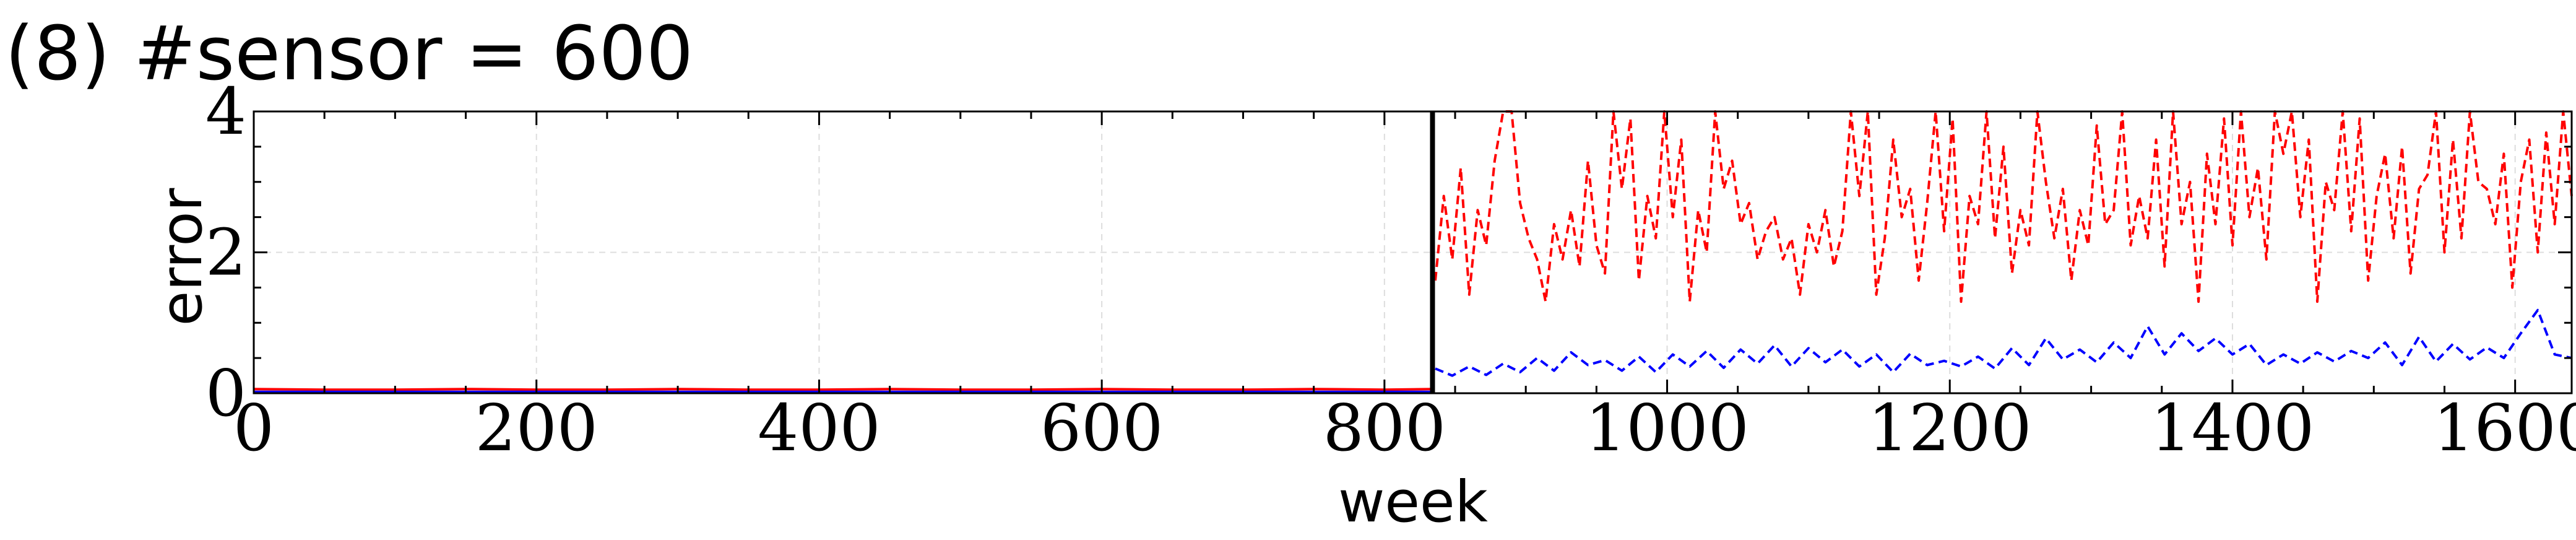 Image resolution: width=2576 pixels, height=540 pixels. What do you see at coordinates (1950, 428) in the screenshot?
I see `x-tick-label-1200: 1200` at bounding box center [1950, 428].